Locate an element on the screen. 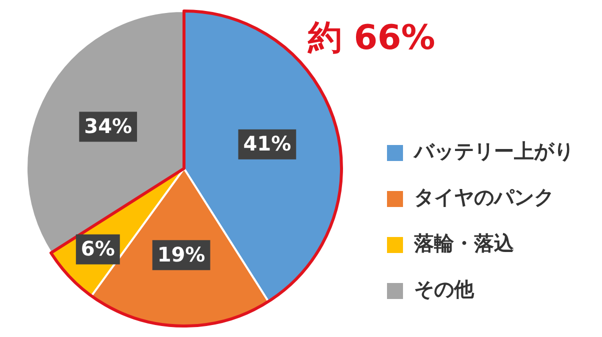  legend-label: バッテリー上がり is located at coordinates (493, 151).